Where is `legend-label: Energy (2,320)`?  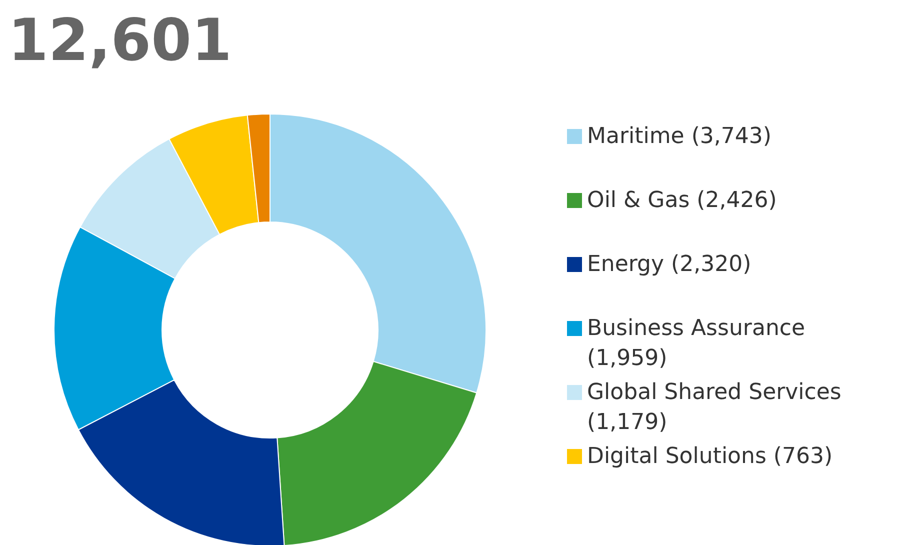 legend-label: Energy (2,320) is located at coordinates (669, 265).